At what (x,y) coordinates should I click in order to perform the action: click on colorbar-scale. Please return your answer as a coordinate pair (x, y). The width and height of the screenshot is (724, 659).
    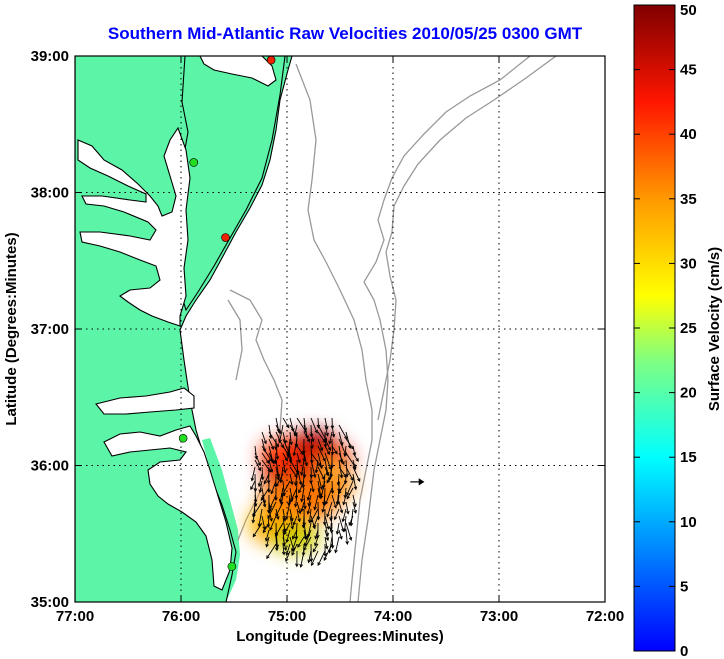
    Looking at the image, I should click on (654, 328).